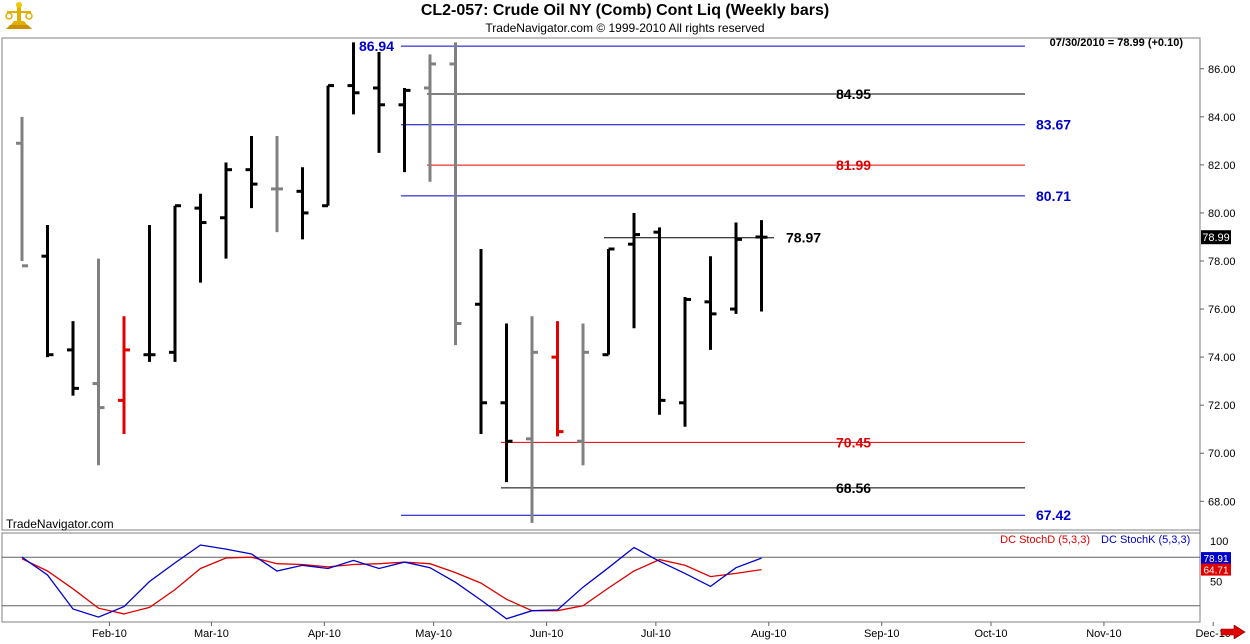 This screenshot has height=644, width=1250. What do you see at coordinates (211, 634) in the screenshot?
I see `x-tick-label: Mar-10` at bounding box center [211, 634].